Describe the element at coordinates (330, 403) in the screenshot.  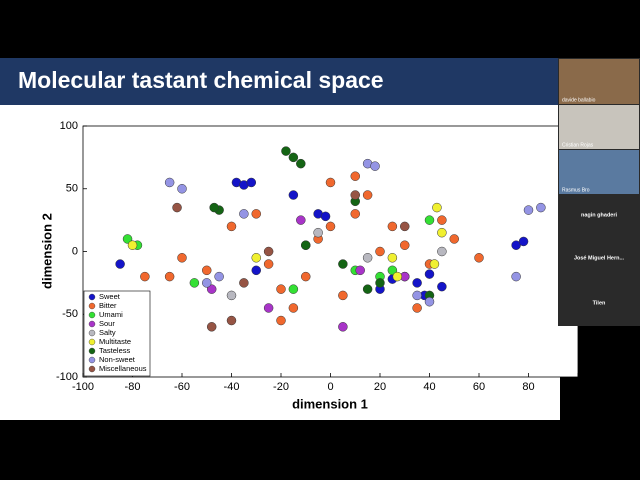
I see `x-axis-label: dimension 1` at that location.